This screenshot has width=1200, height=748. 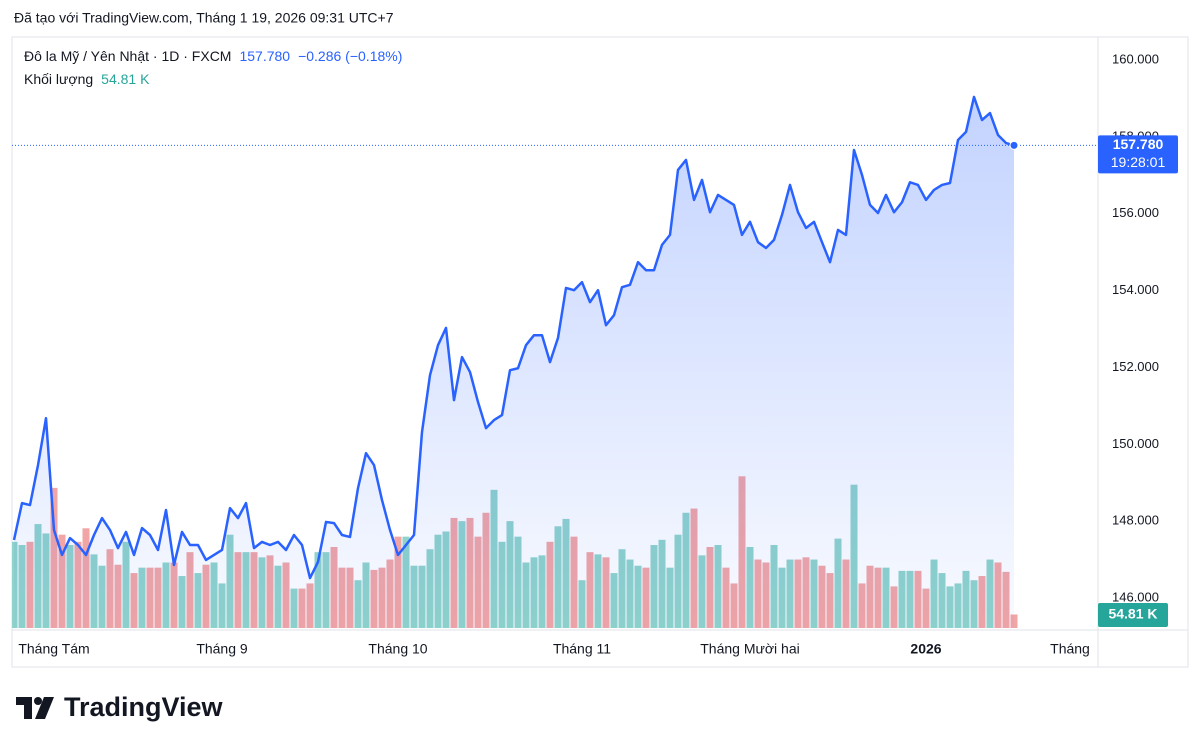 I want to click on y-tick-label: 160.000, so click(x=1135, y=58).